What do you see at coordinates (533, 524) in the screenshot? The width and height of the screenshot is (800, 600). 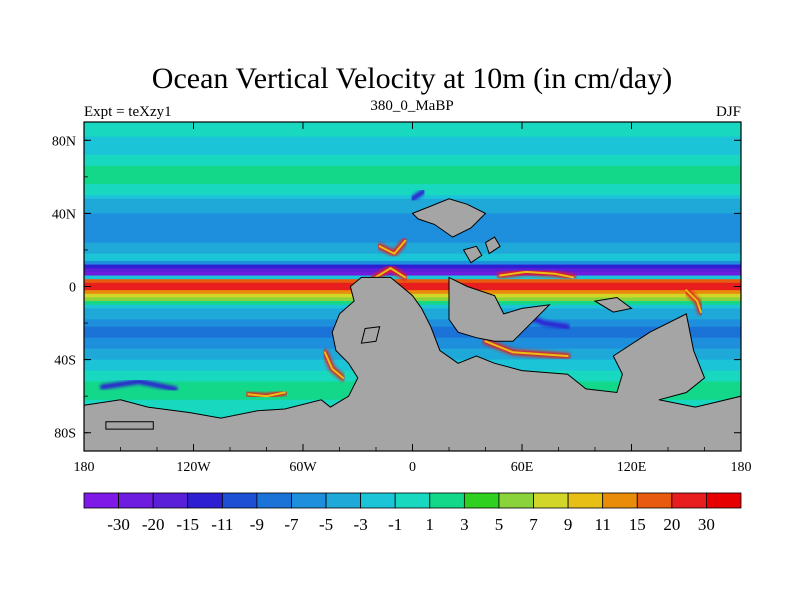 I see `colorbar-label: 7` at bounding box center [533, 524].